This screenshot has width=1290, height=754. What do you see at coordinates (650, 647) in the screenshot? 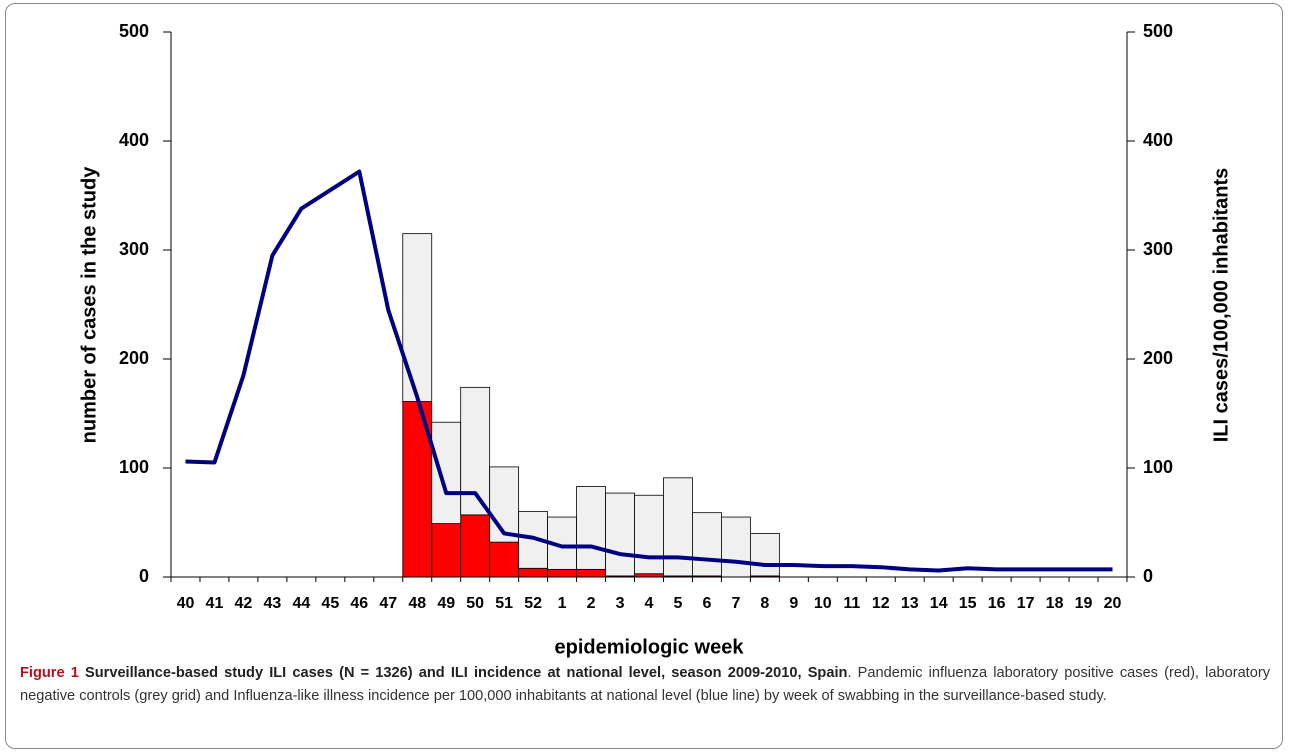
I see `x-axis-title: epidemiologic week` at bounding box center [650, 647].